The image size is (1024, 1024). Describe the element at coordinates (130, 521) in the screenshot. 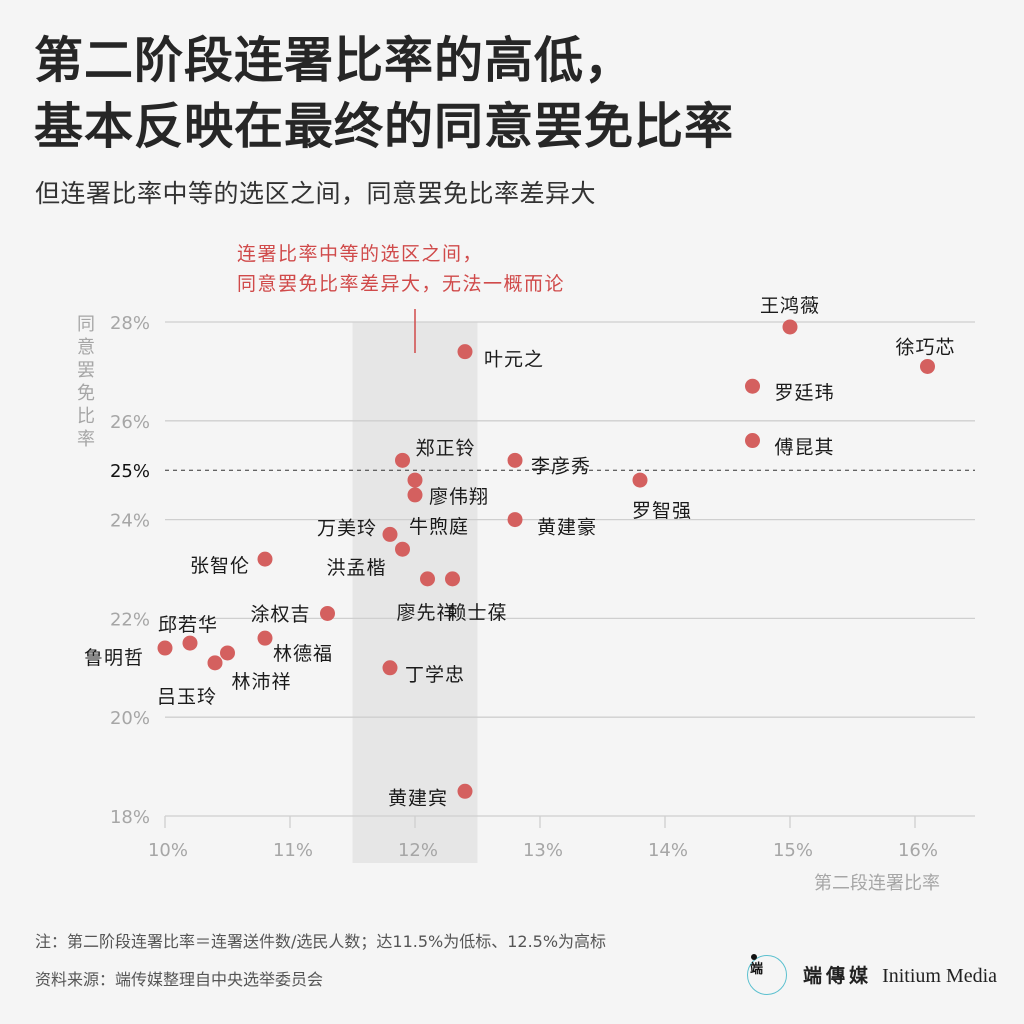

I see `y-tick-label: 24%` at that location.